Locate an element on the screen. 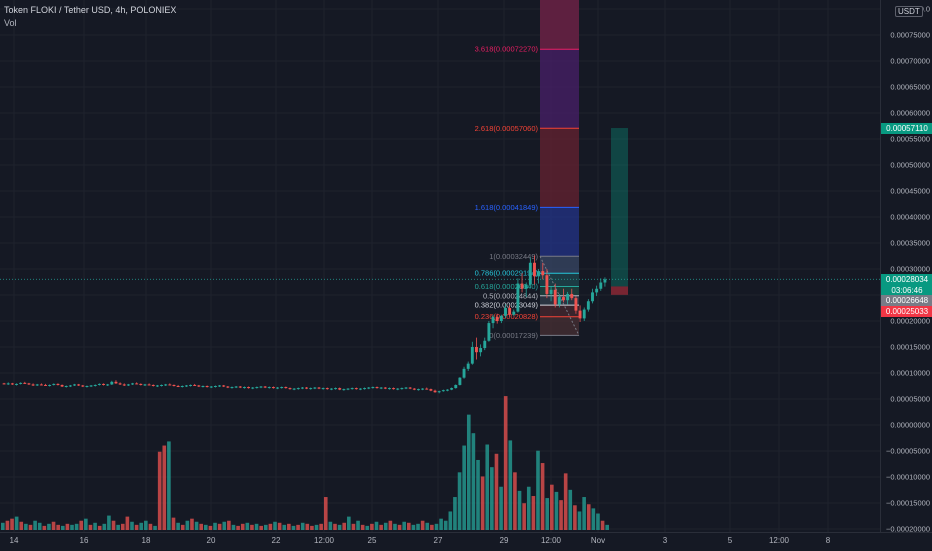  fib-level-label: 0.236(0.00020828) is located at coordinates (507, 316).